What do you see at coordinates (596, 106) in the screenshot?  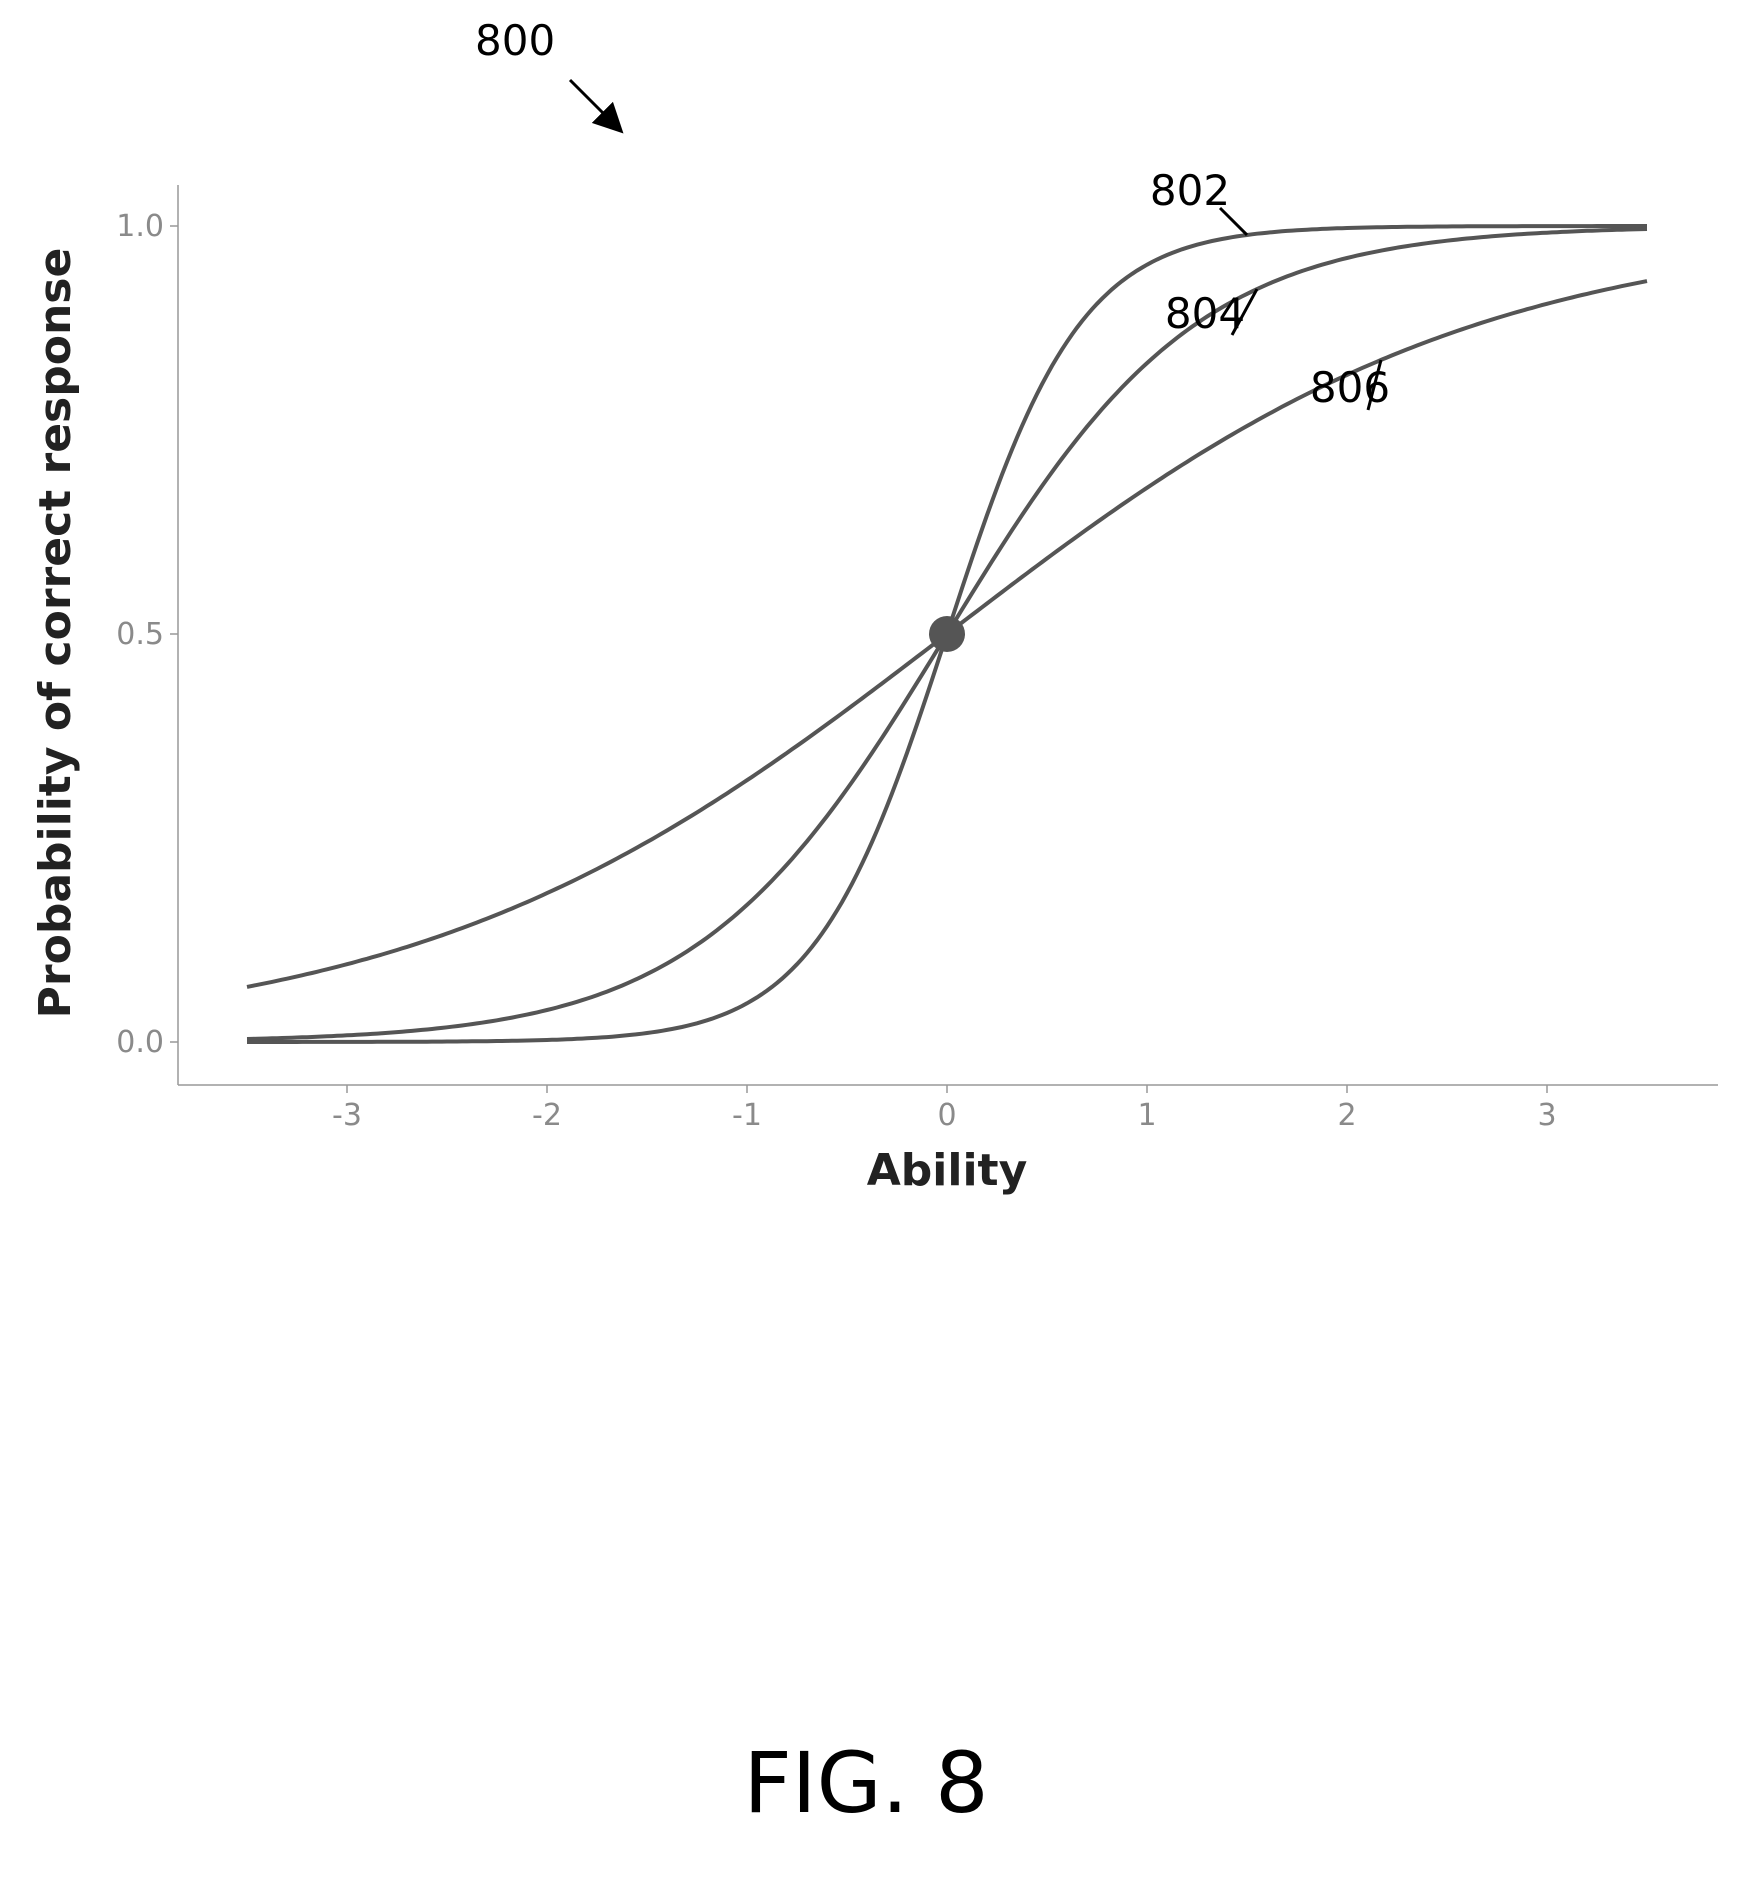 I see `figure-ref-arrow` at bounding box center [596, 106].